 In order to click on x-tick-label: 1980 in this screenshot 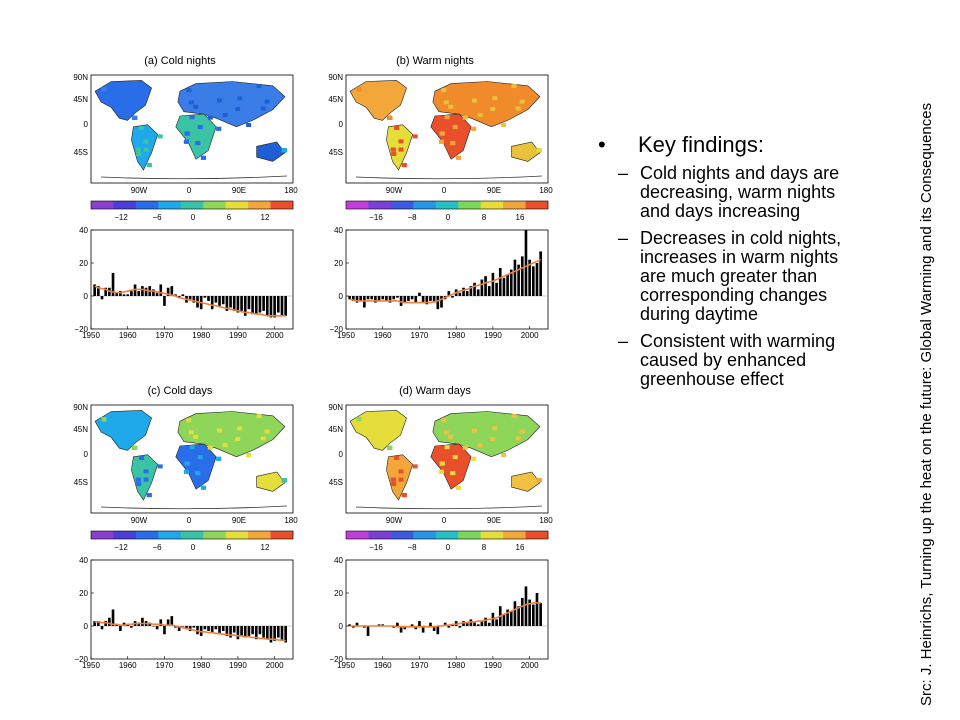, I will do `click(456, 665)`.